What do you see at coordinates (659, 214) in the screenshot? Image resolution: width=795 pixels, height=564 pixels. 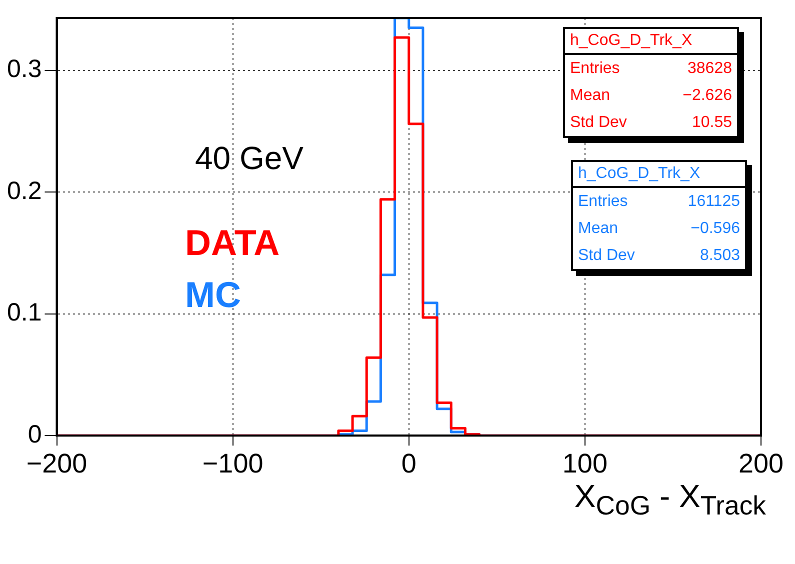 I see `text: h_CoG_D_Trk_X Entries 161125 Mean −0.596 Std Dev 8.503` at bounding box center [659, 214].